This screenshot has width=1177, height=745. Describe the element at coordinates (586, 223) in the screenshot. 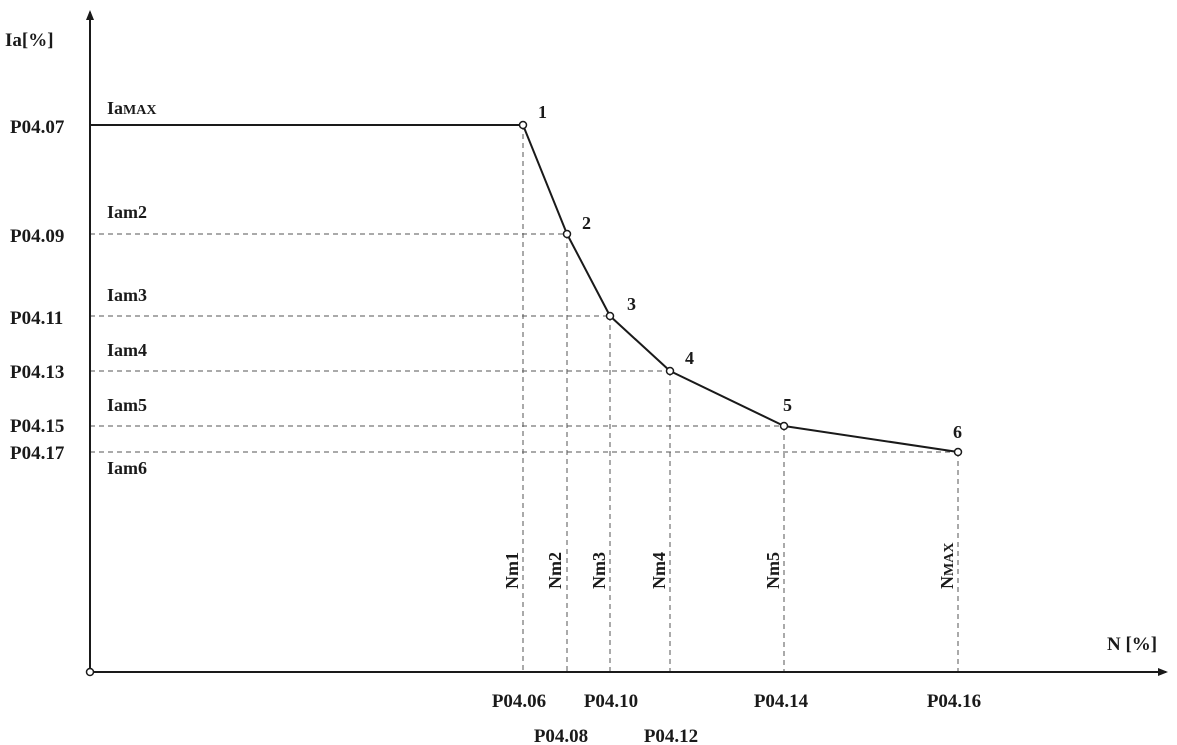

I see `point-number-2: 2` at that location.